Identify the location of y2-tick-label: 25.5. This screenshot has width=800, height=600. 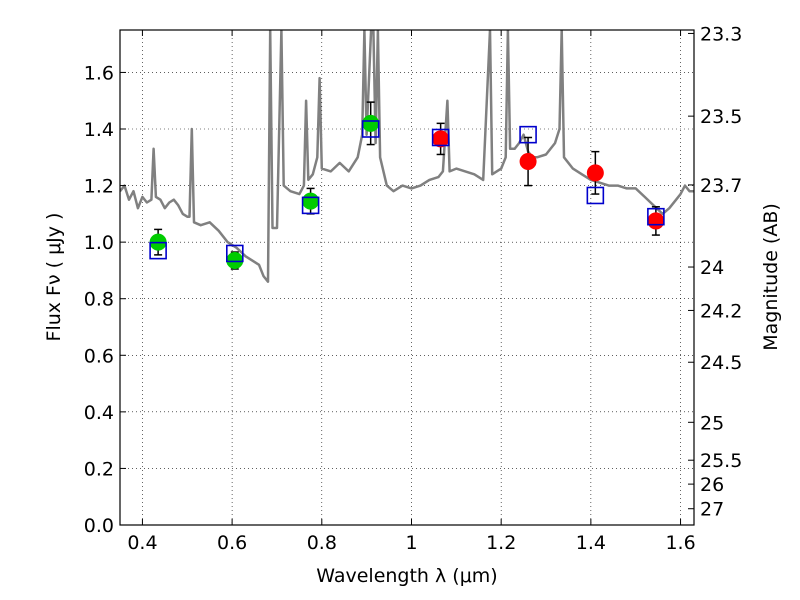
(721, 461).